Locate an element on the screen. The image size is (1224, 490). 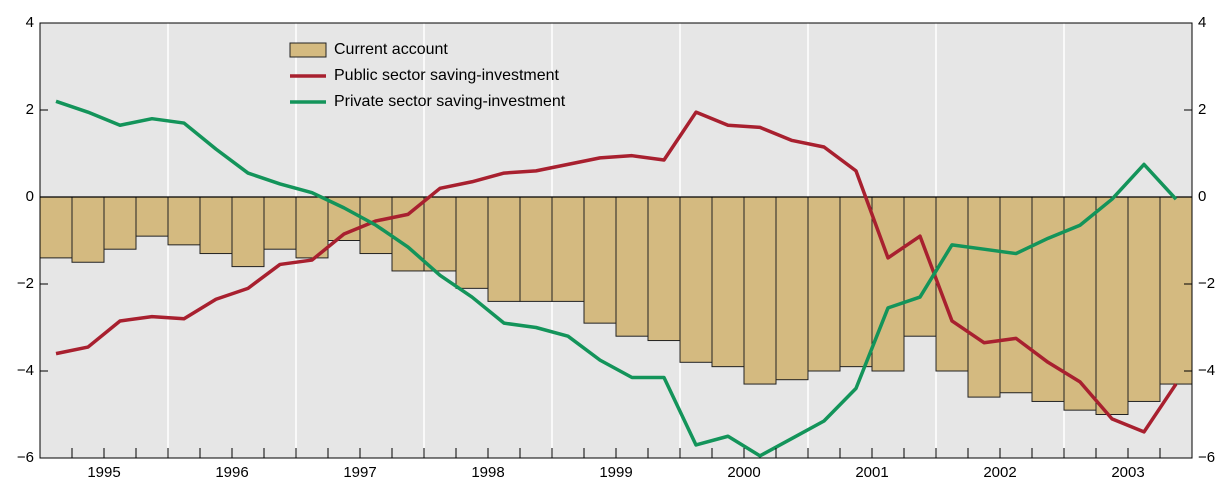
x-tick-label: 2003 is located at coordinates (1127, 472).